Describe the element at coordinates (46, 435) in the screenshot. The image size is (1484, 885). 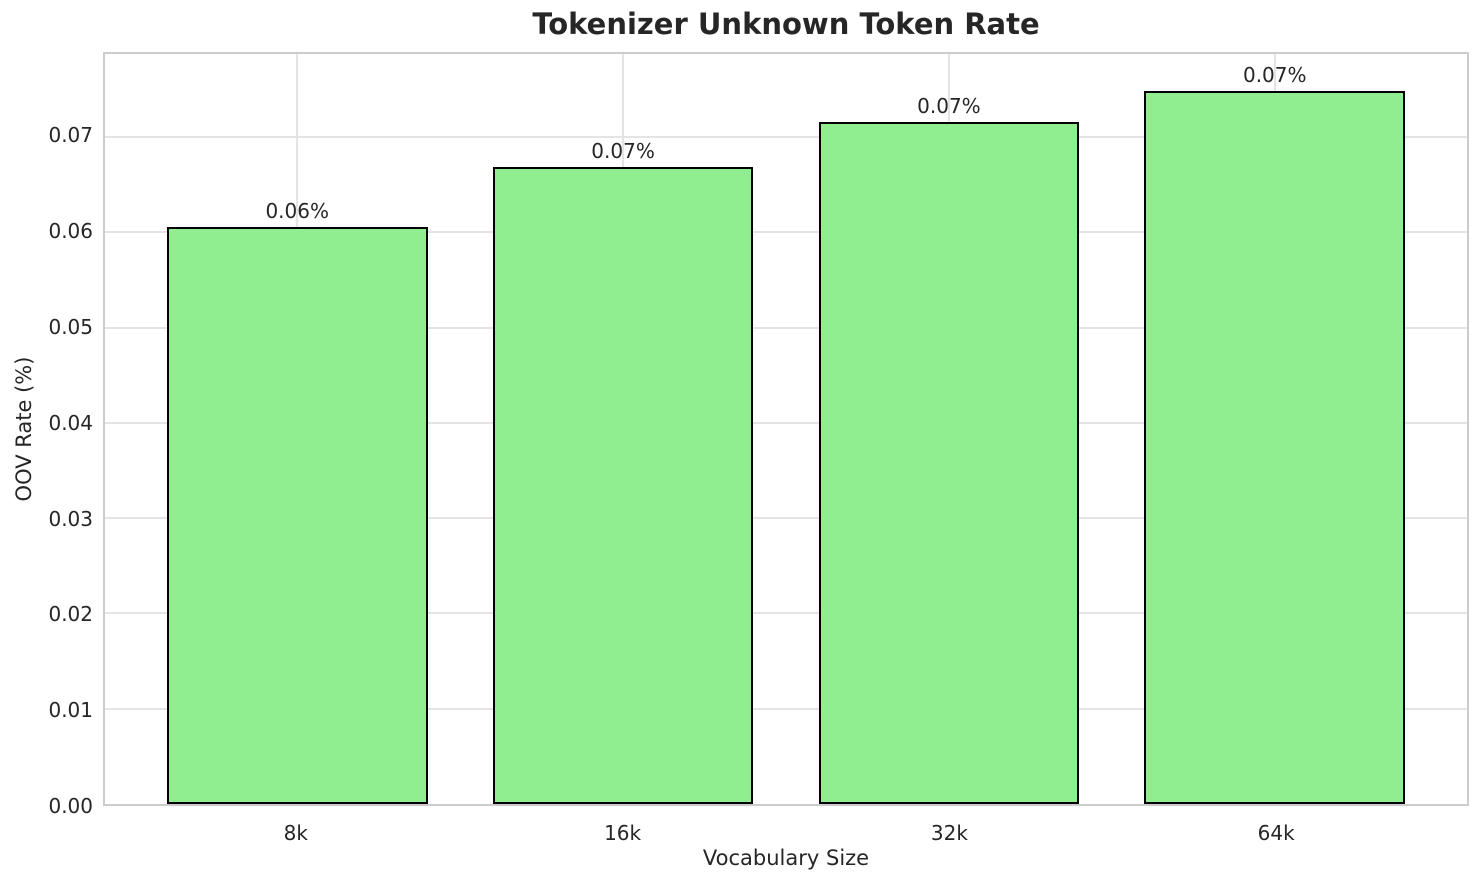
I see `y-axis-tick-labels: 0.00 0.01 0.02 0.03 0.04 0.05 0.06 0.07` at that location.